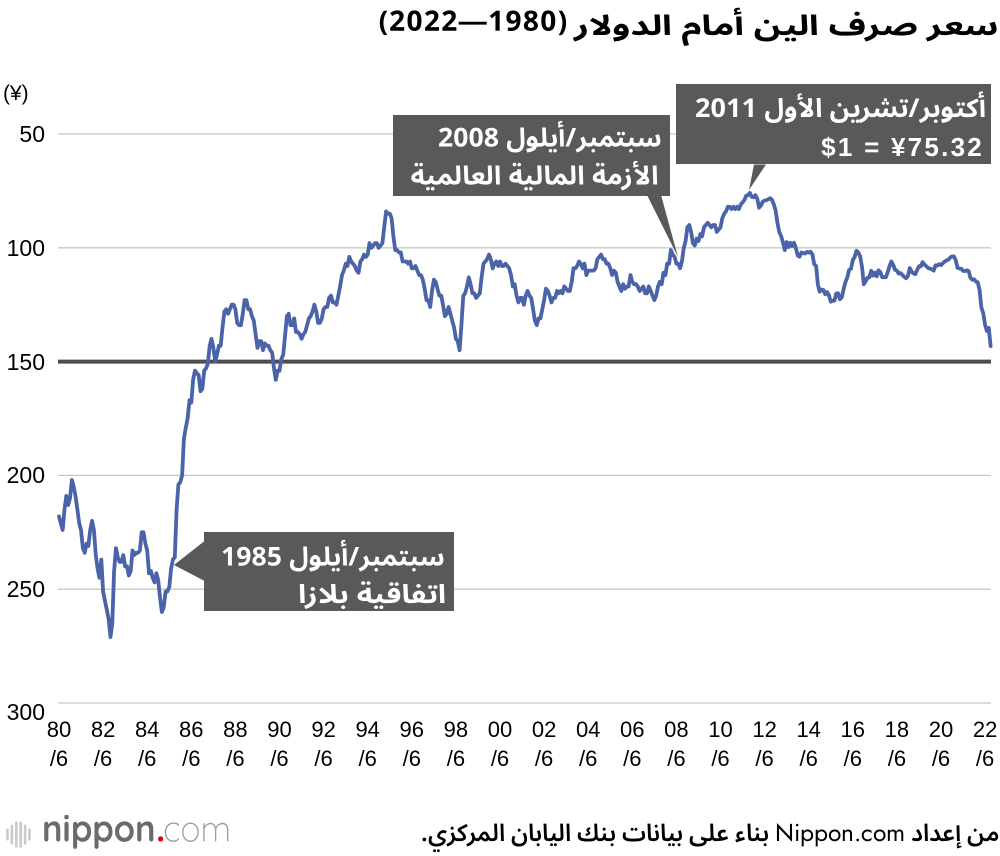 The image size is (1000, 856). What do you see at coordinates (314, 571) in the screenshot?
I see `annotation-plaza-accord` at bounding box center [314, 571].